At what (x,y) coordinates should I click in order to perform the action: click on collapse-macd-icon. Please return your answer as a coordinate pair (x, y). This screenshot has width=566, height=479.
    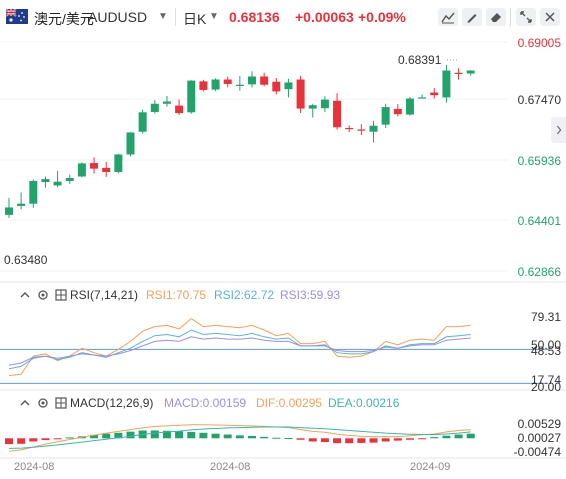
    Looking at the image, I should click on (25, 403).